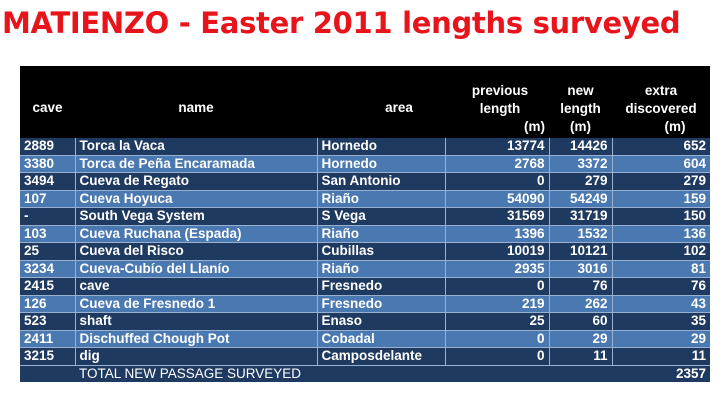 Image resolution: width=726 pixels, height=402 pixels. I want to click on cell-extra: 11, so click(661, 356).